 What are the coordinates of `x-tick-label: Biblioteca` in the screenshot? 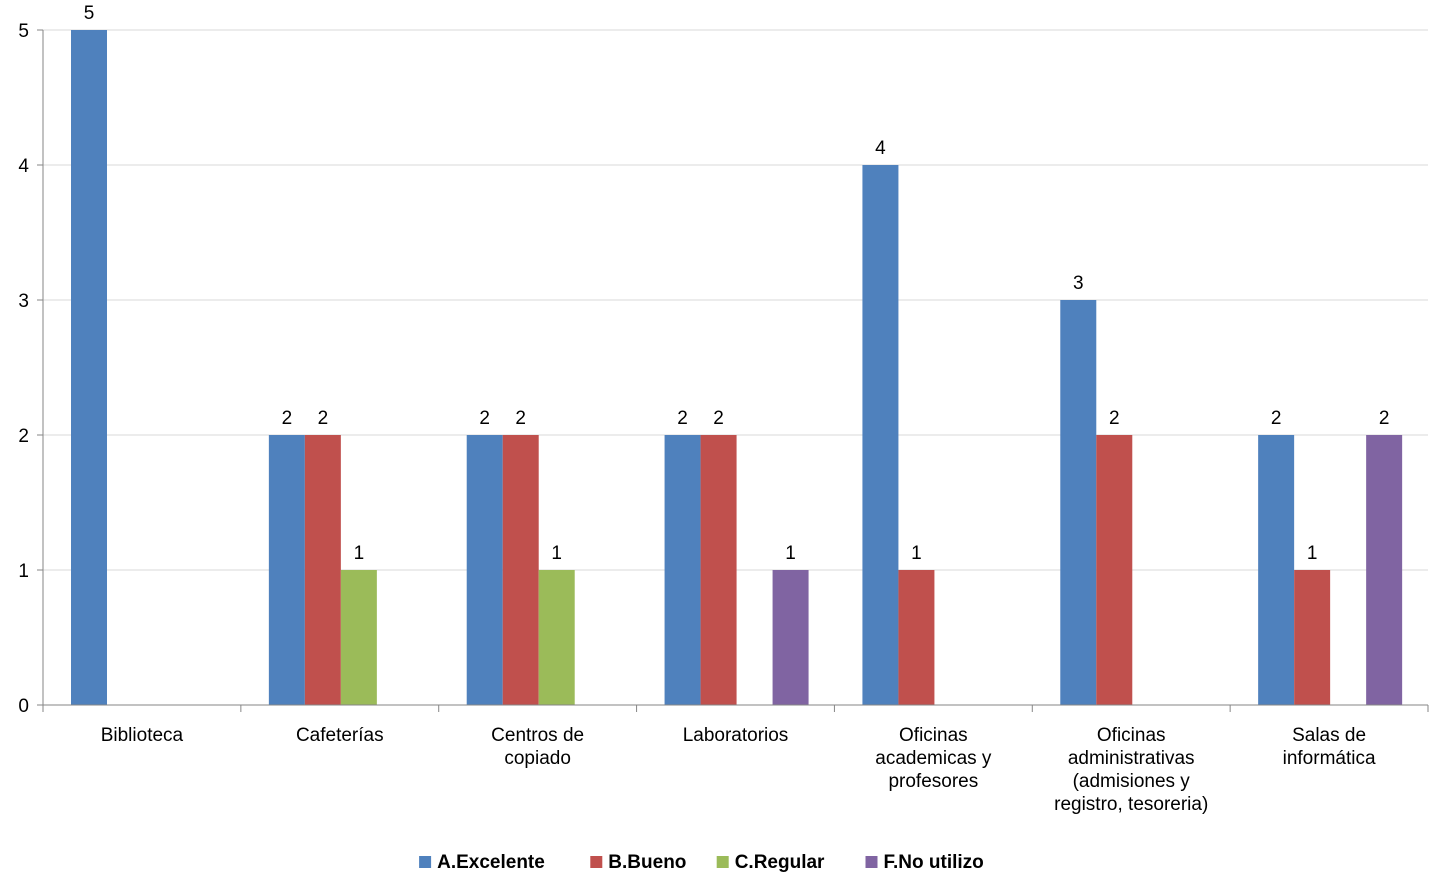 It's located at (142, 735).